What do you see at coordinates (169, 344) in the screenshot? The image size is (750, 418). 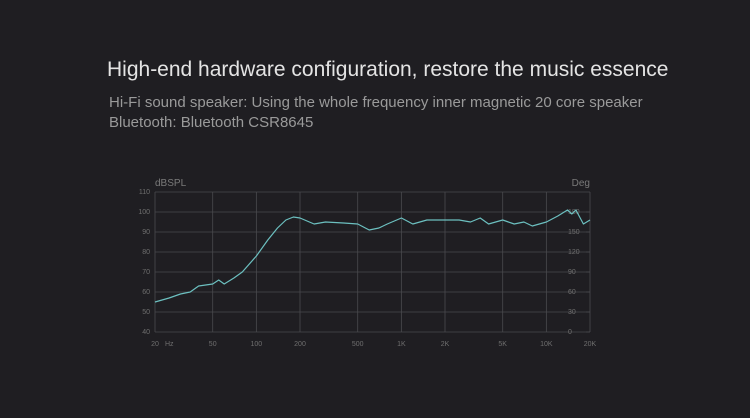 I see `x-axis-label: Hz` at bounding box center [169, 344].